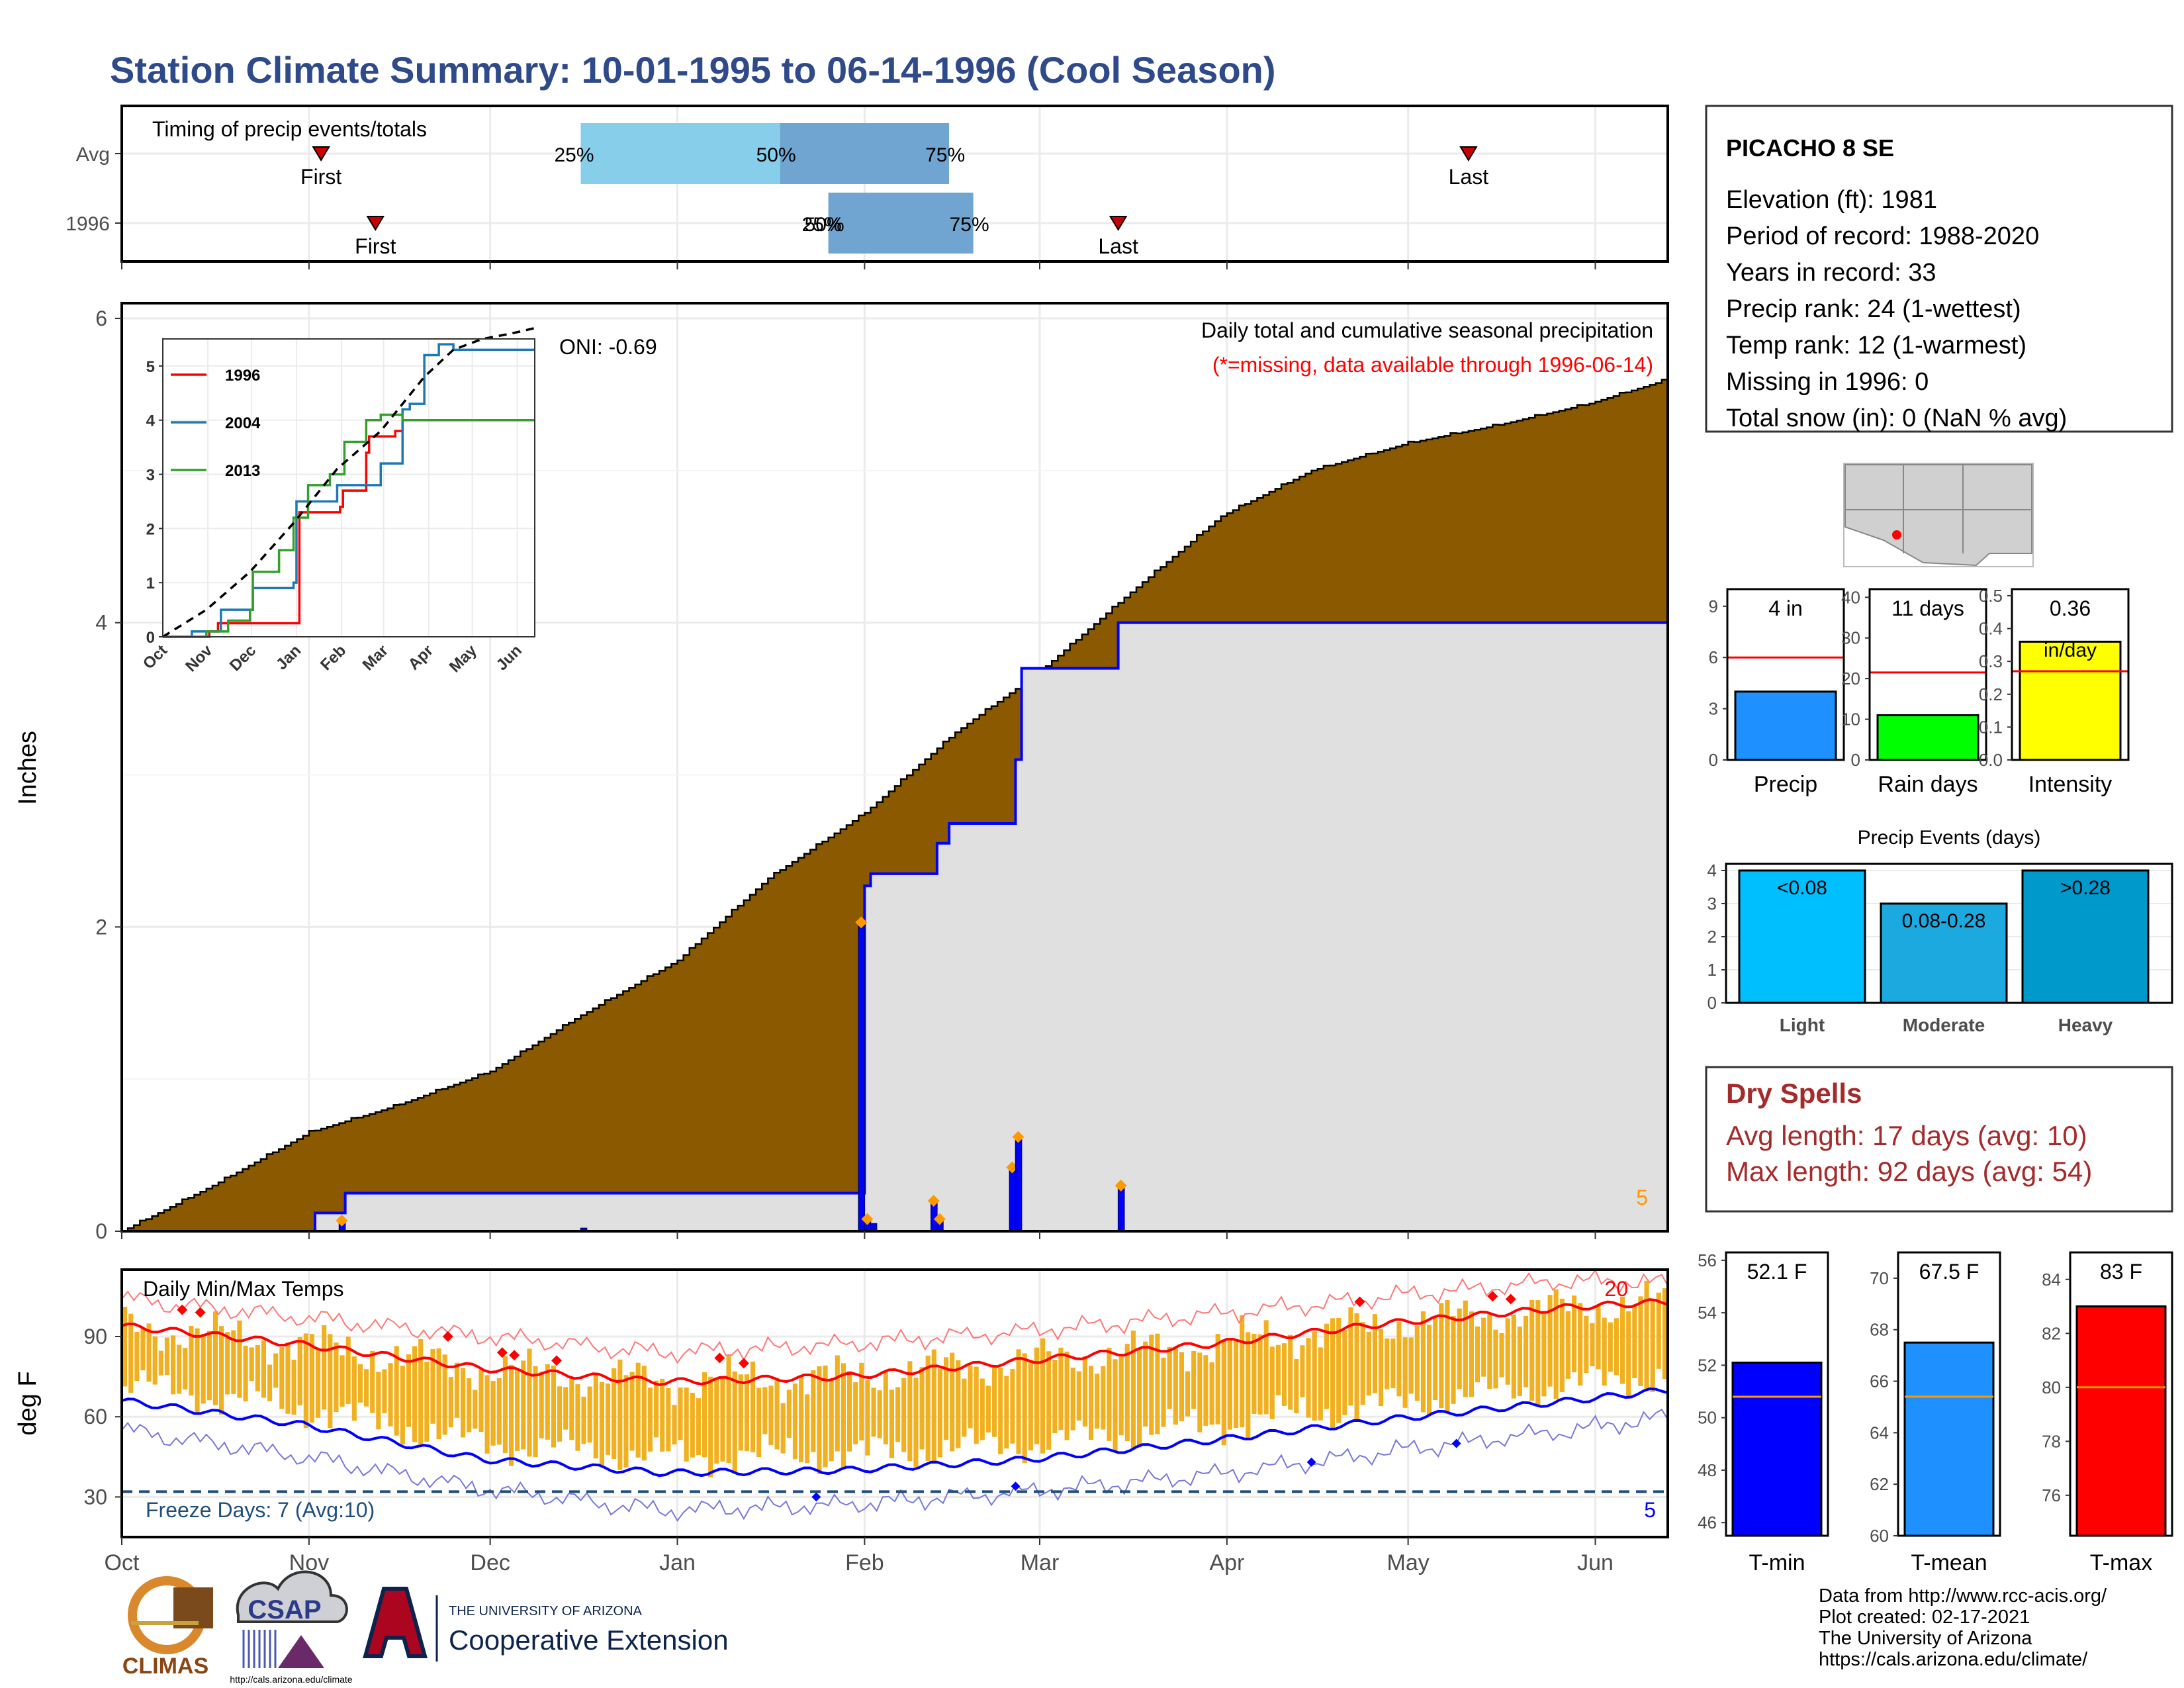 The image size is (2184, 1688). I want to click on ua-logo-small-text: THE UNIVERSITY OF ARIZONA, so click(546, 1611).